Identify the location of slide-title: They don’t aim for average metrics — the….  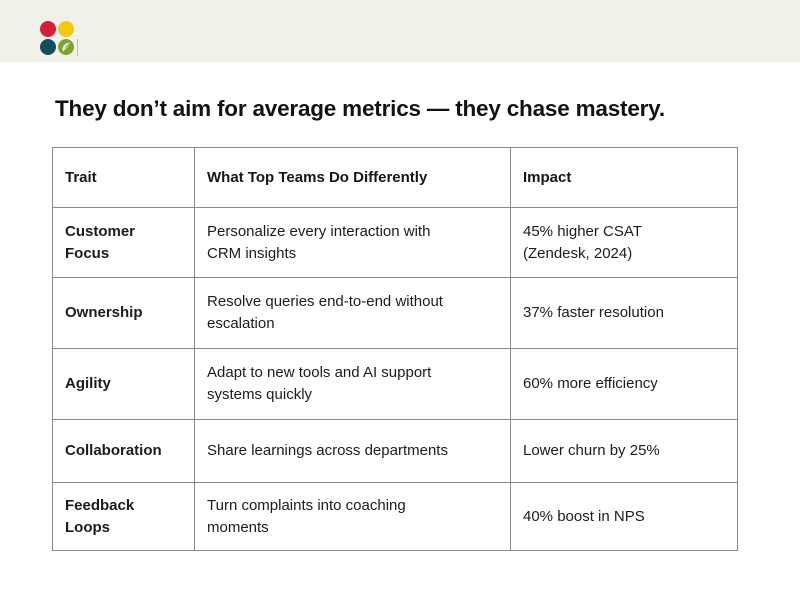
(360, 108).